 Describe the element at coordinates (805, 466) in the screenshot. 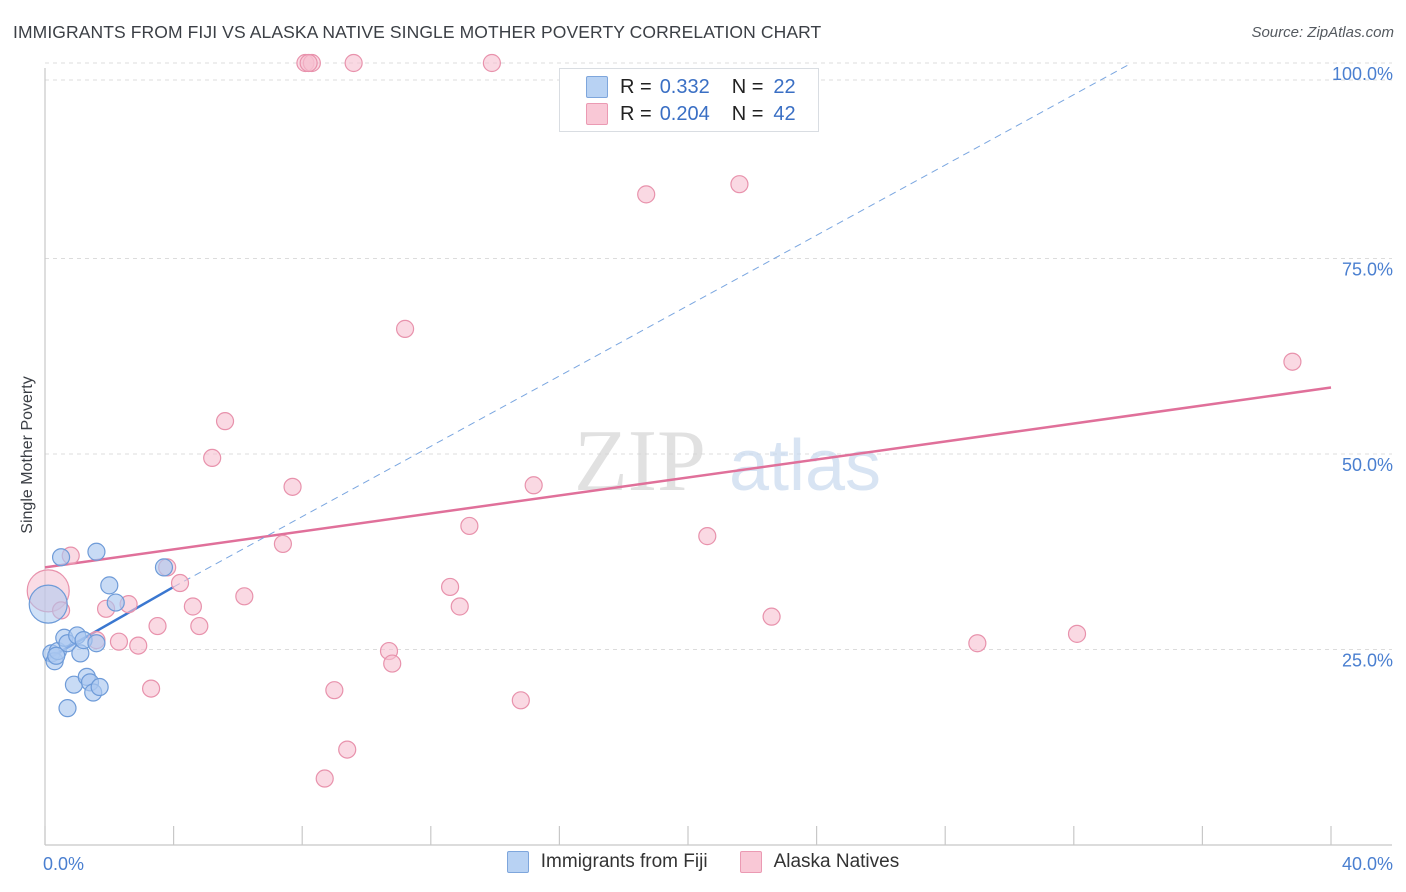

I see `watermark-atlas: atlas` at that location.